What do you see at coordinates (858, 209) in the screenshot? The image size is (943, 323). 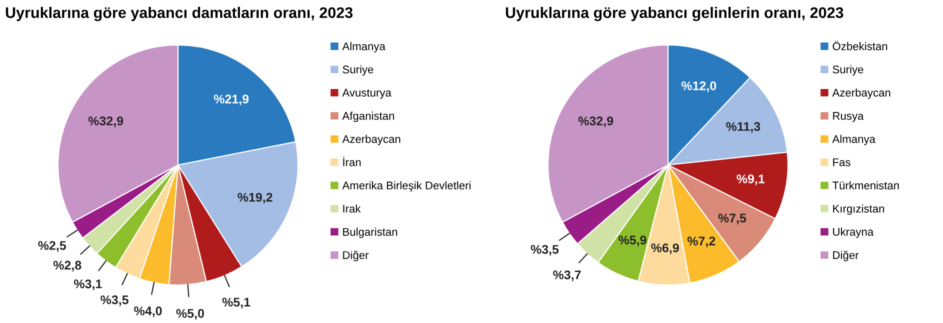 I see `legend-label: Kırgızistan` at bounding box center [858, 209].